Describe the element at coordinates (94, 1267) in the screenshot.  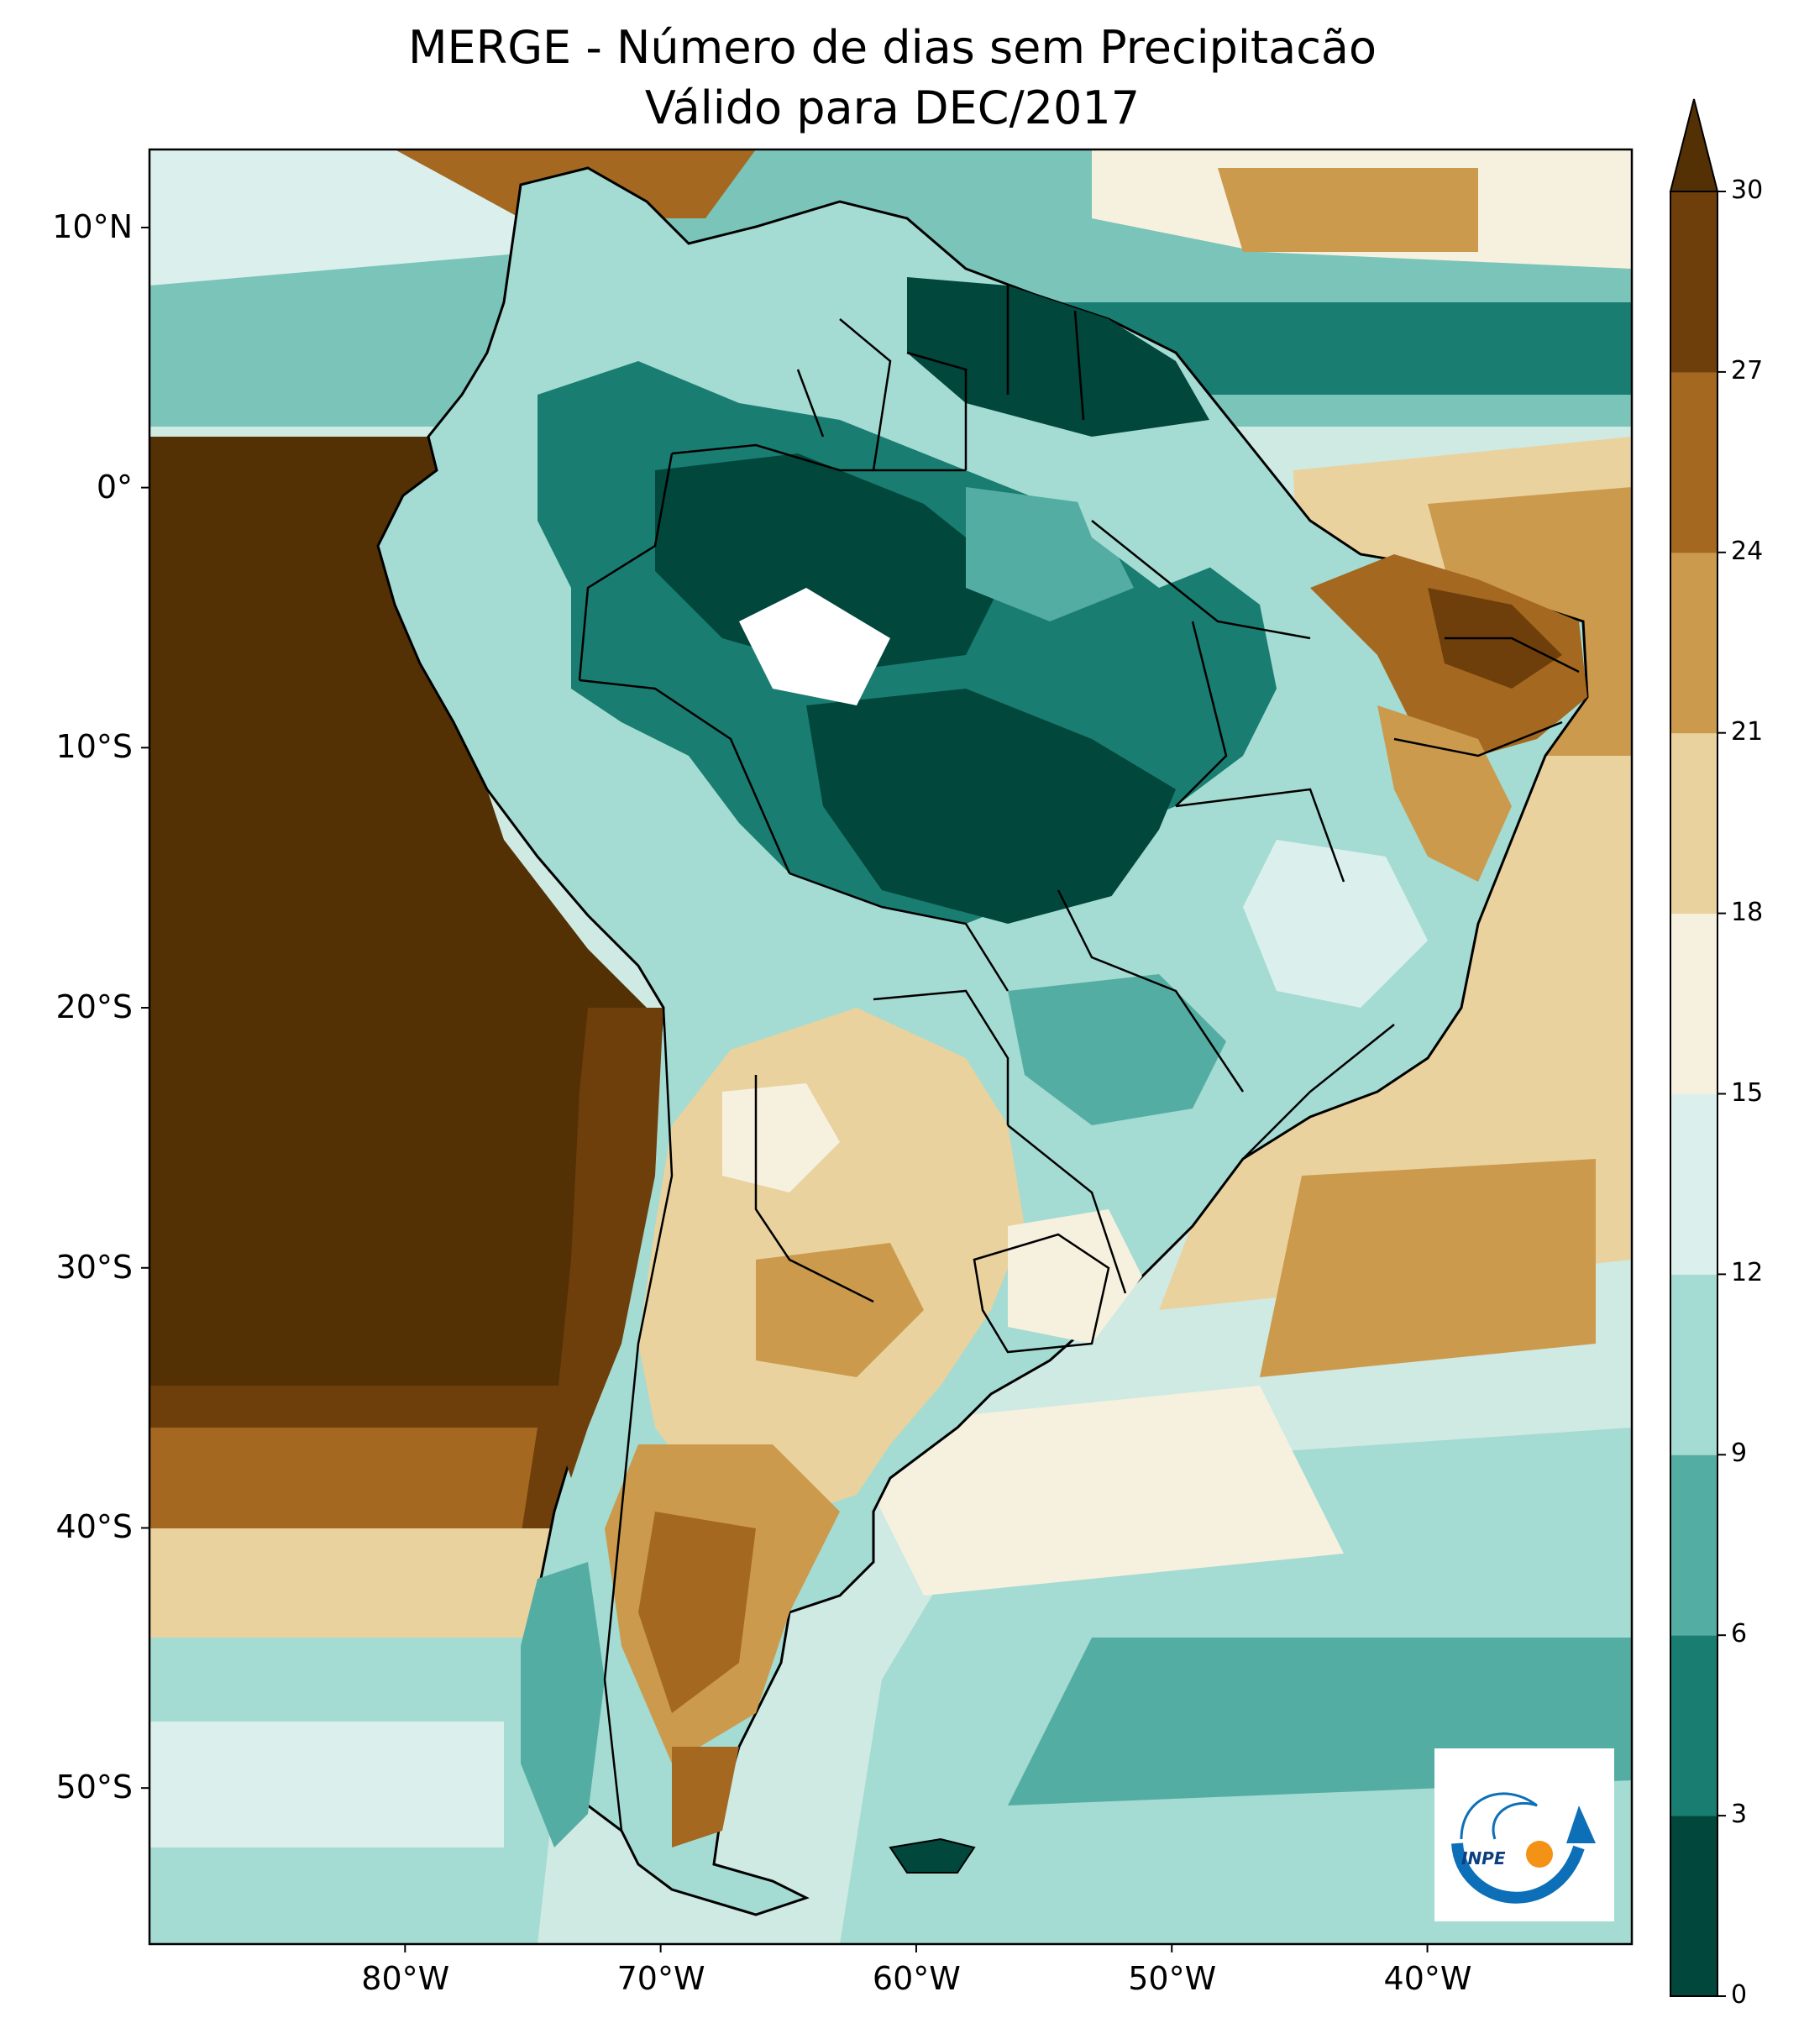
I see `lat-tick-label: 30°S` at that location.